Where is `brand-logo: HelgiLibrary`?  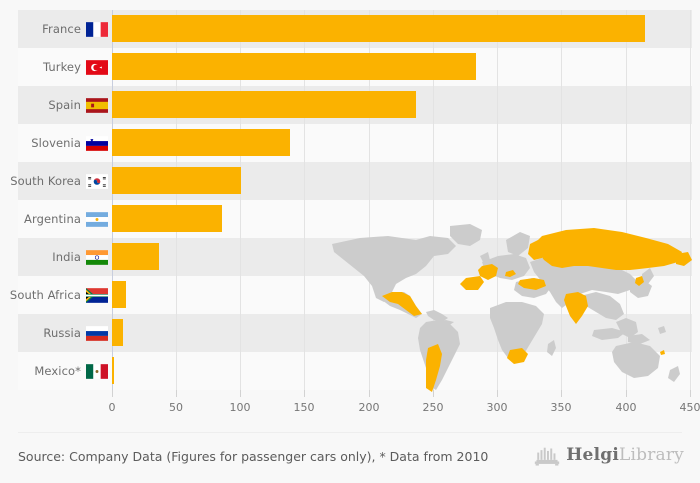
brand-logo: HelgiLibrary is located at coordinates (609, 455).